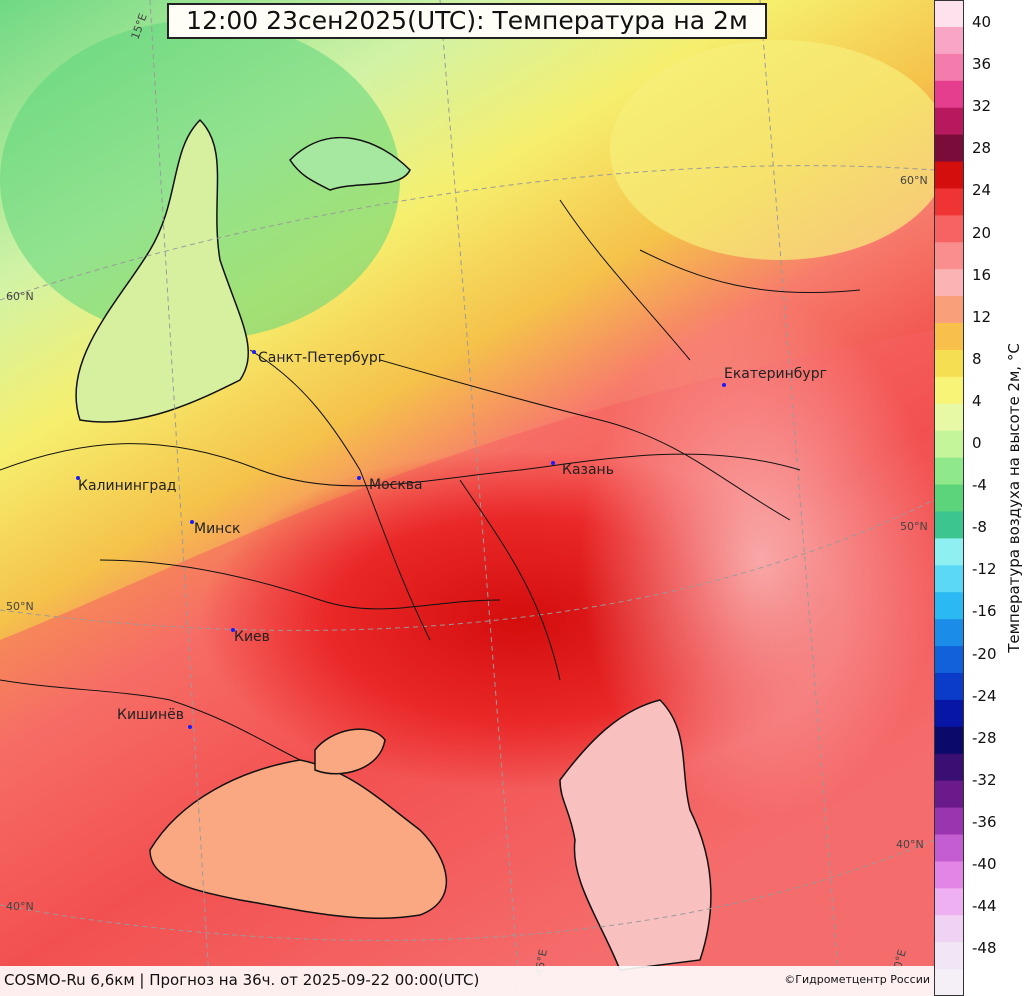  I want to click on colorbar-tick-label: -4, so click(979, 485).